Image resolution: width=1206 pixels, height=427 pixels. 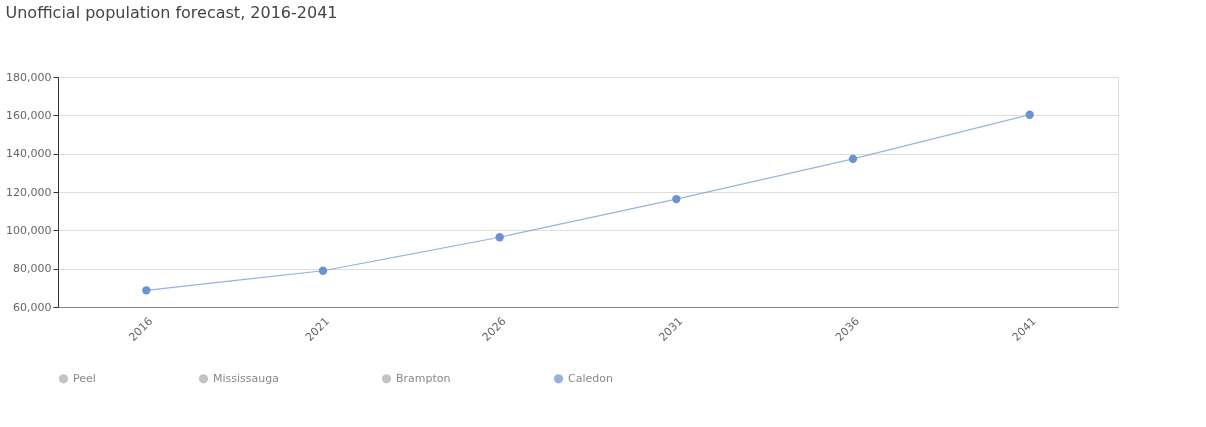 I want to click on legend-label: Peel, so click(x=84, y=378).